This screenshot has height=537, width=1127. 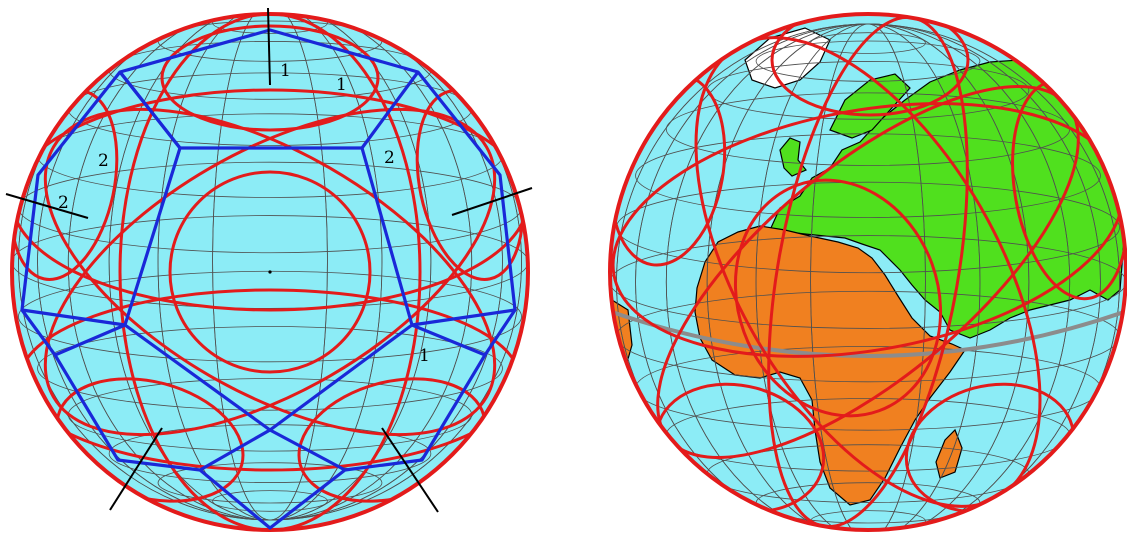 I want to click on axis-right, so click(x=492, y=201).